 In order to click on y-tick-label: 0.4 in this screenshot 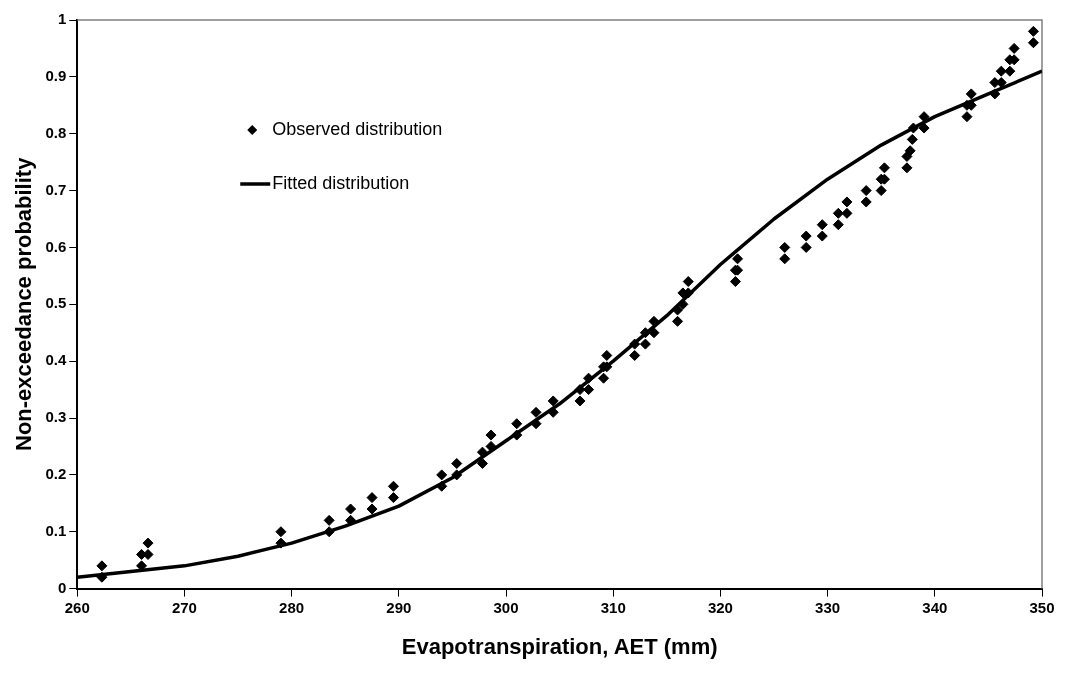, I will do `click(56, 360)`.